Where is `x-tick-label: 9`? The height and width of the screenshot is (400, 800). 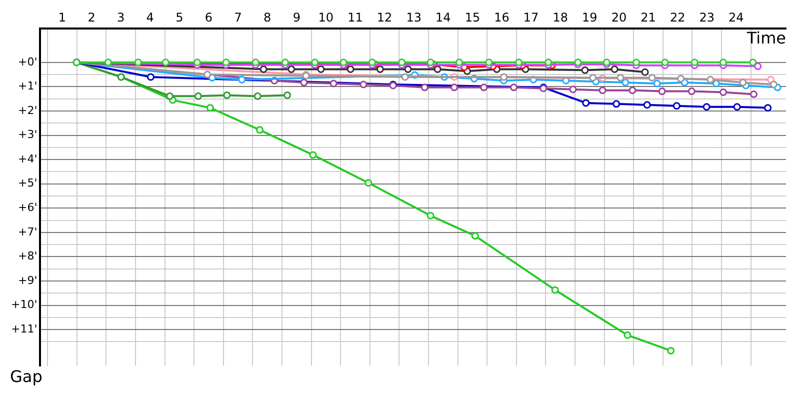 x-tick-label: 9 is located at coordinates (296, 17).